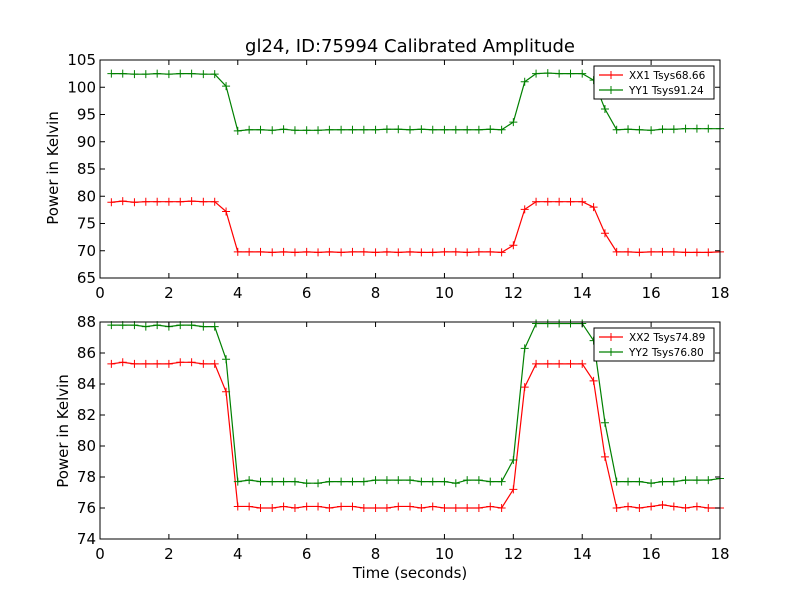 Image resolution: width=800 pixels, height=600 pixels. Describe the element at coordinates (86, 169) in the screenshot. I see `y-tick-label: 85` at that location.